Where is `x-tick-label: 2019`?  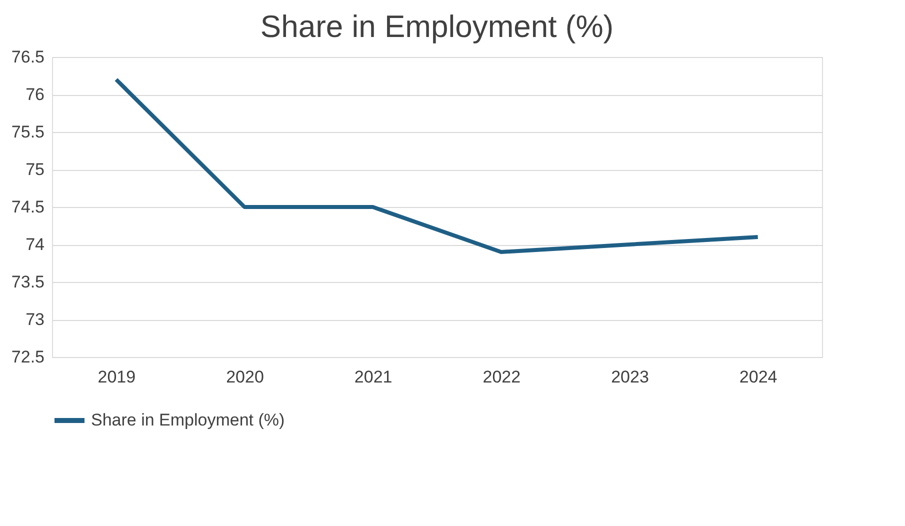 x-tick-label: 2019 is located at coordinates (117, 377).